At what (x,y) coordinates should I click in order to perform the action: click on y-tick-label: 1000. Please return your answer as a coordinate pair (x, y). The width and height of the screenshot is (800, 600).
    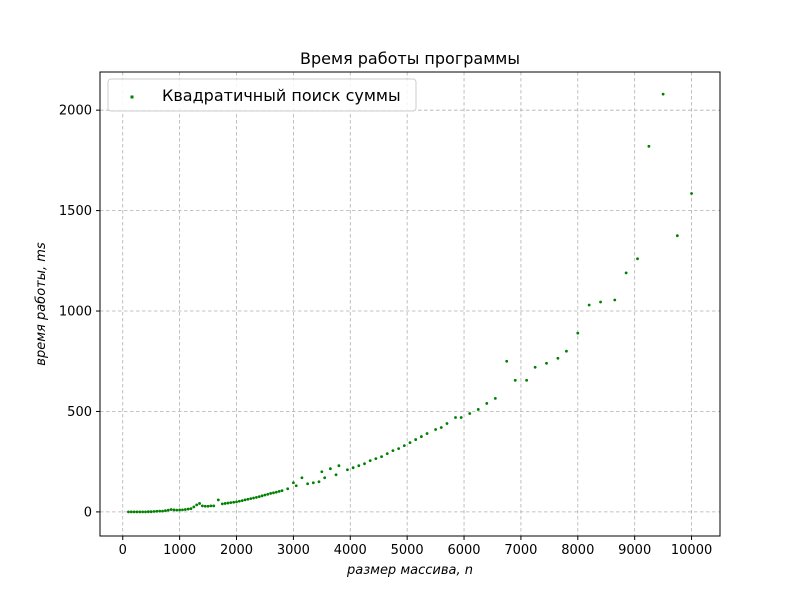
    Looking at the image, I should click on (75, 312).